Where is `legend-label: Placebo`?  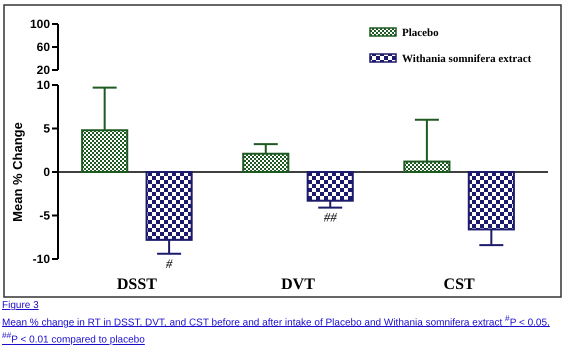
legend-label: Placebo is located at coordinates (421, 33).